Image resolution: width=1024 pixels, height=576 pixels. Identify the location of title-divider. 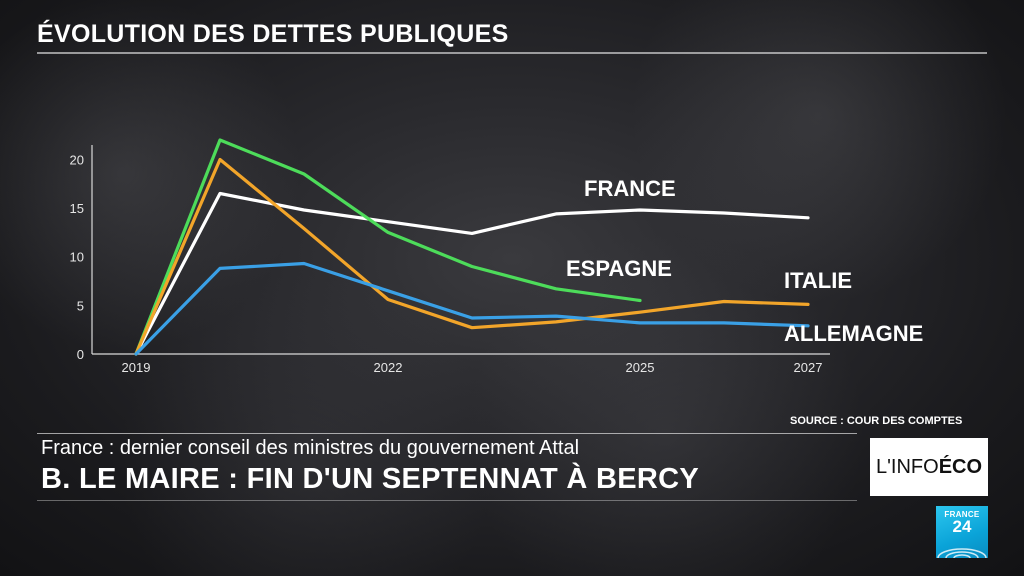
(512, 53).